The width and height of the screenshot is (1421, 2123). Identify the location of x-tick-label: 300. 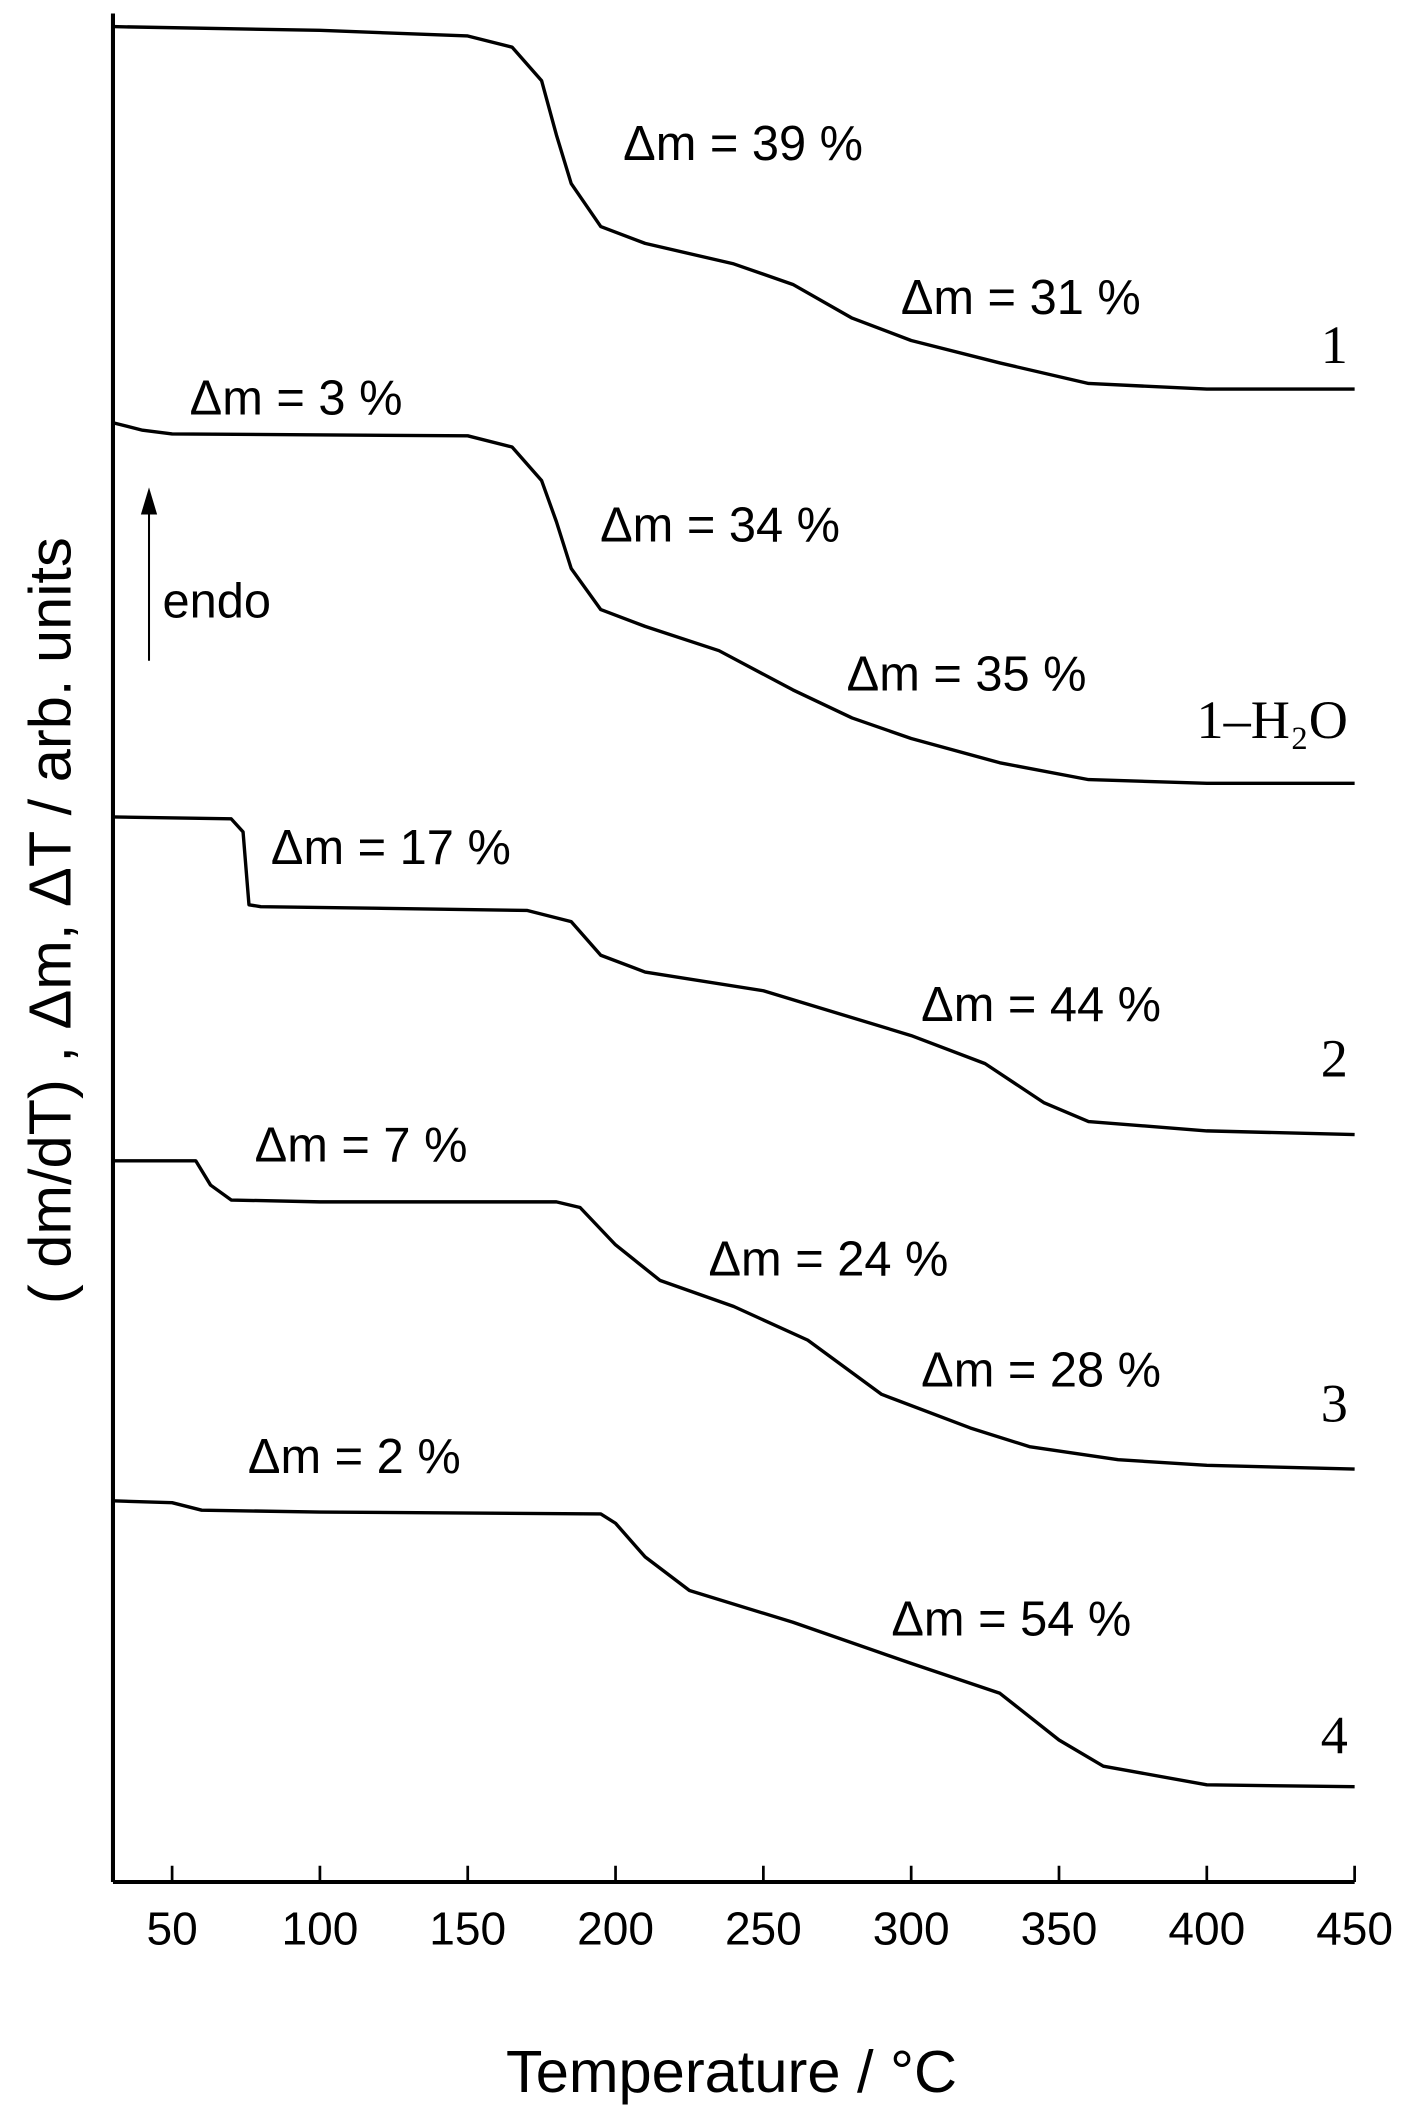
(911, 1928).